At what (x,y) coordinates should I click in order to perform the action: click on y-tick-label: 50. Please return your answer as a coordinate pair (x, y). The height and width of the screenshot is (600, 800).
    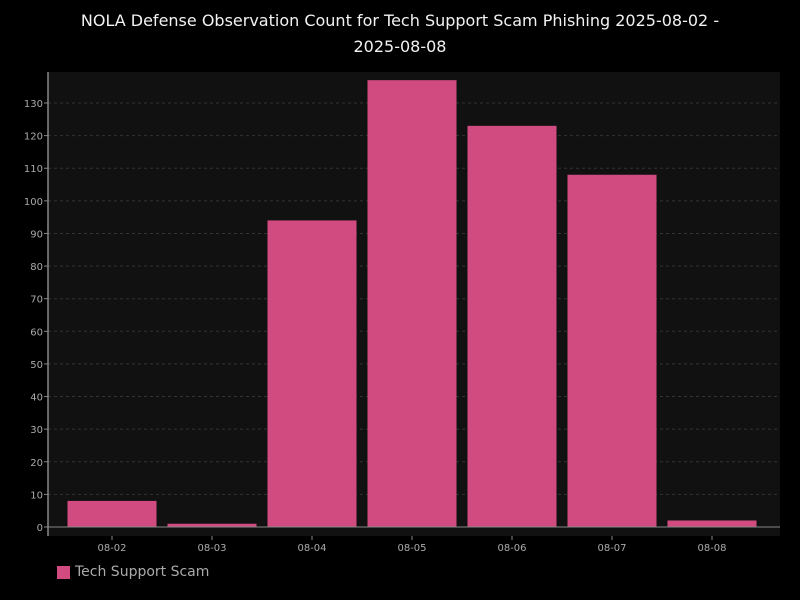
    Looking at the image, I should click on (36, 365).